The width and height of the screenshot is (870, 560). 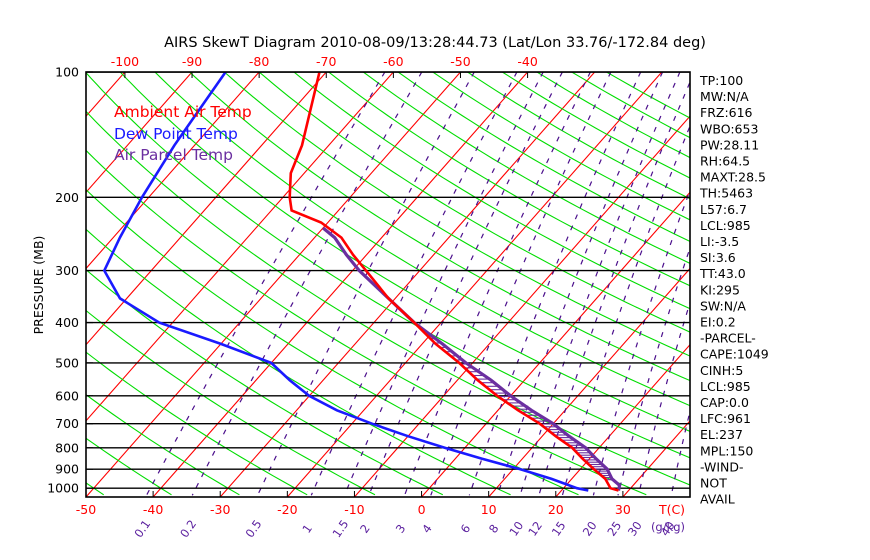 I want to click on x-axis-label: T(C), so click(x=671, y=509).